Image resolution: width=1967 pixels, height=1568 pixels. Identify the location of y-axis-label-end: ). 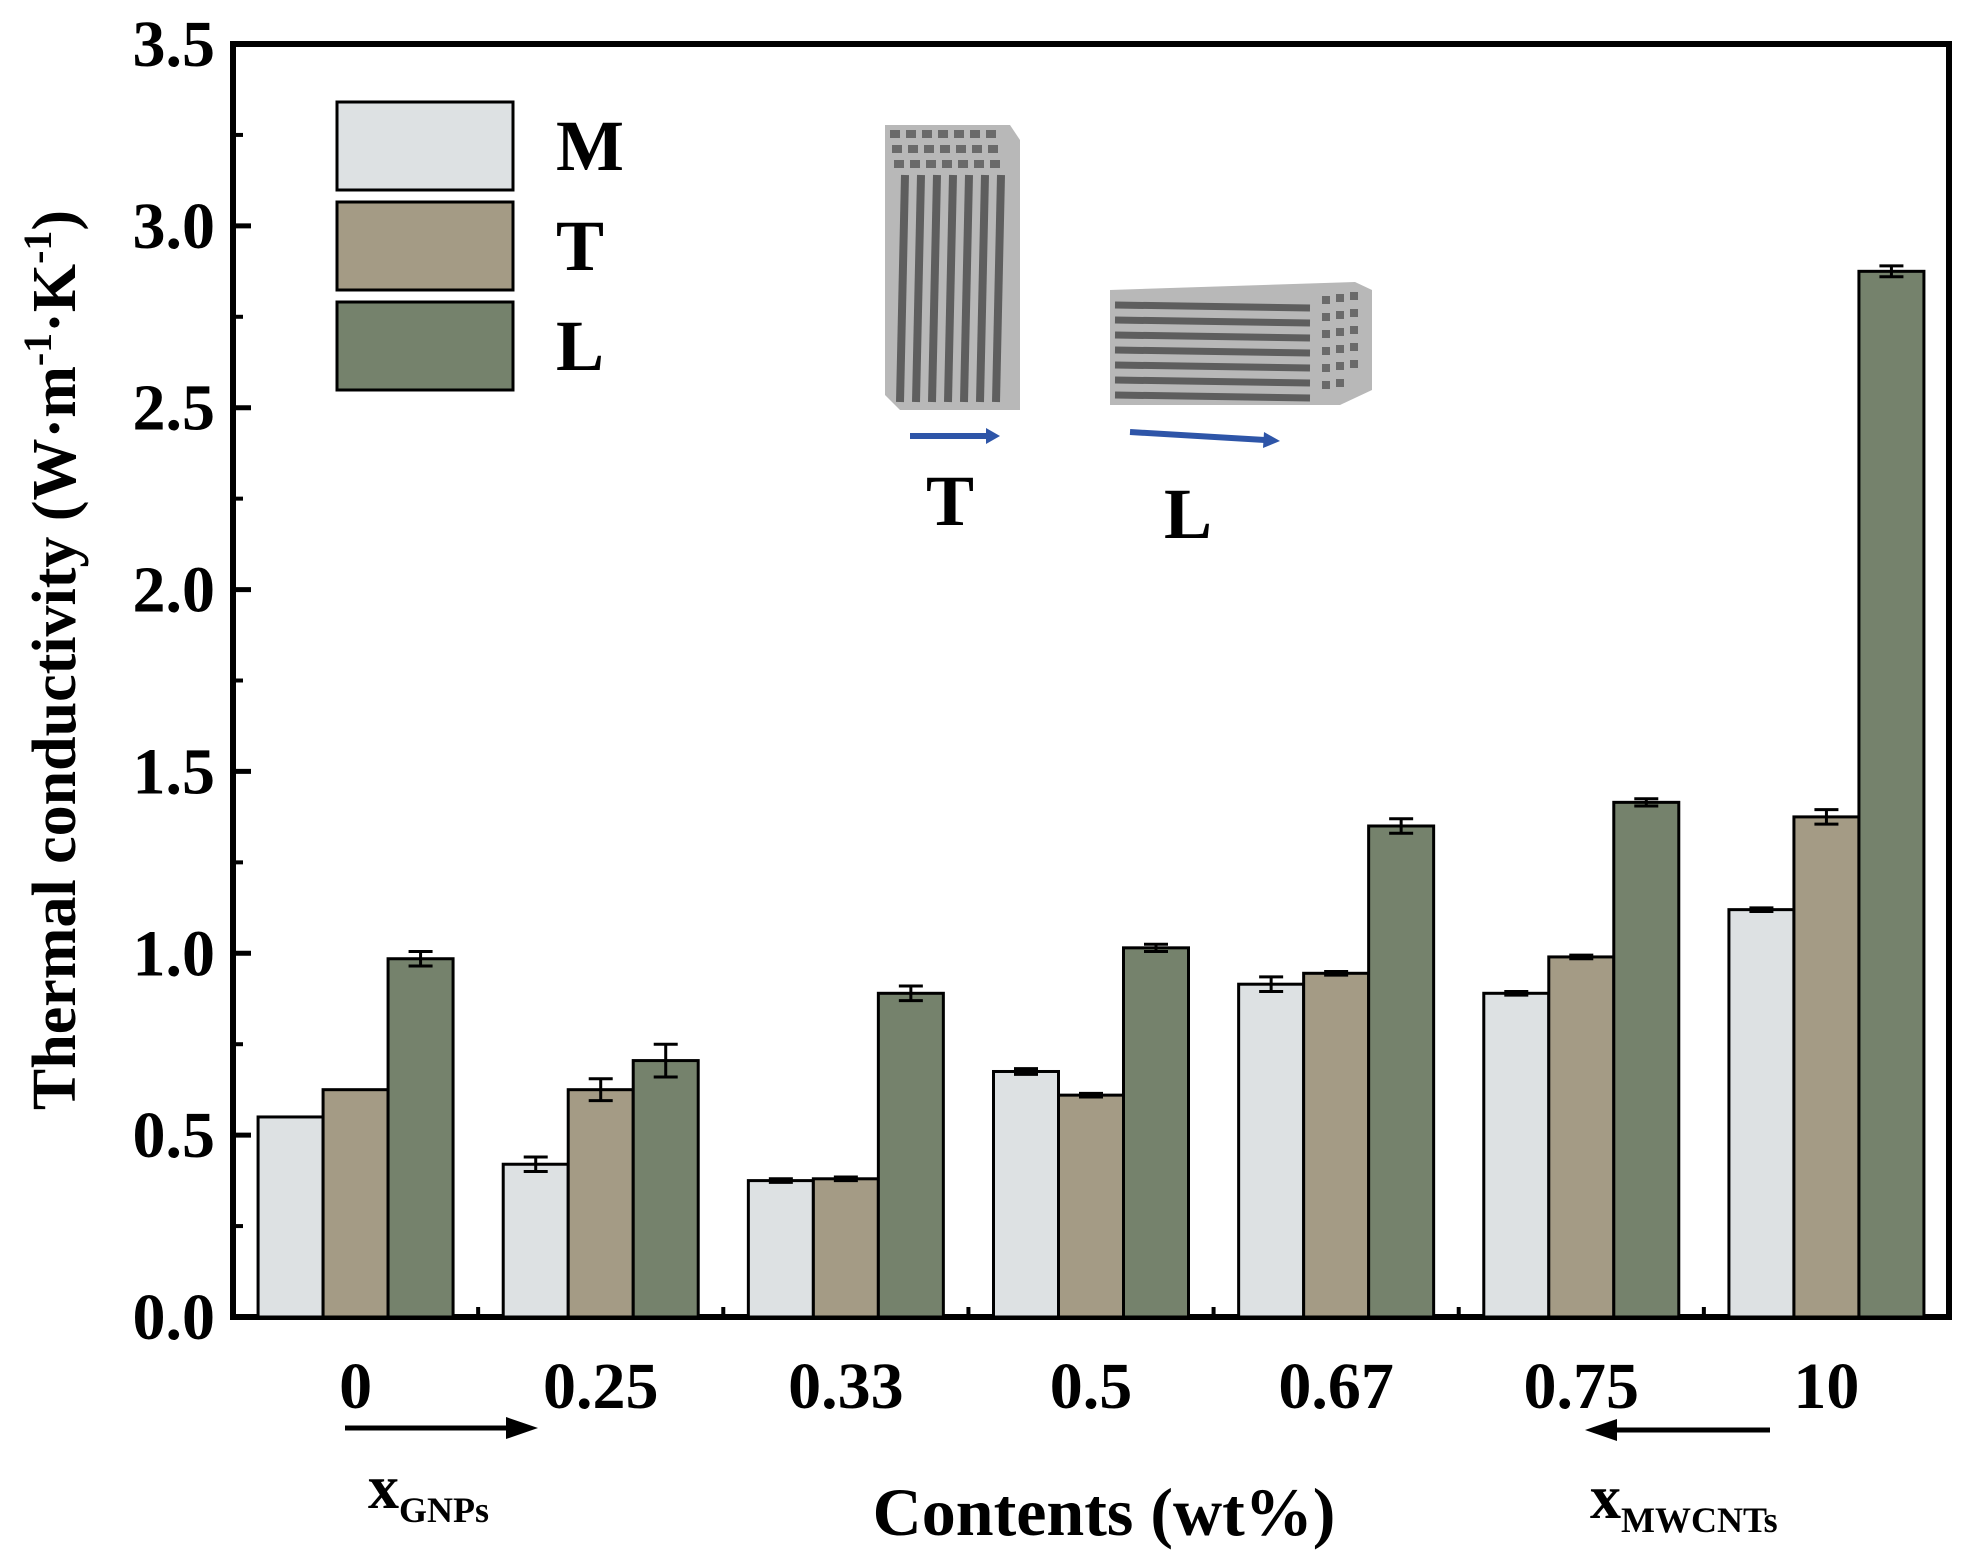
(55, 220).